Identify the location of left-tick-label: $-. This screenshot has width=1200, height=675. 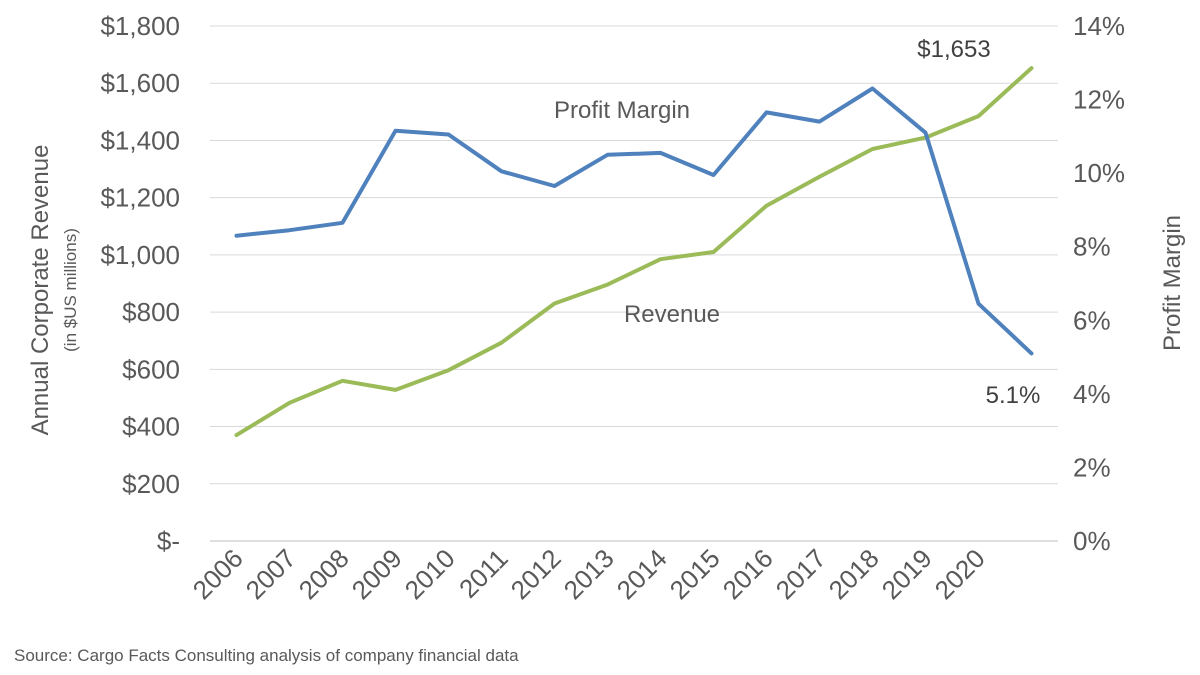
(168, 541).